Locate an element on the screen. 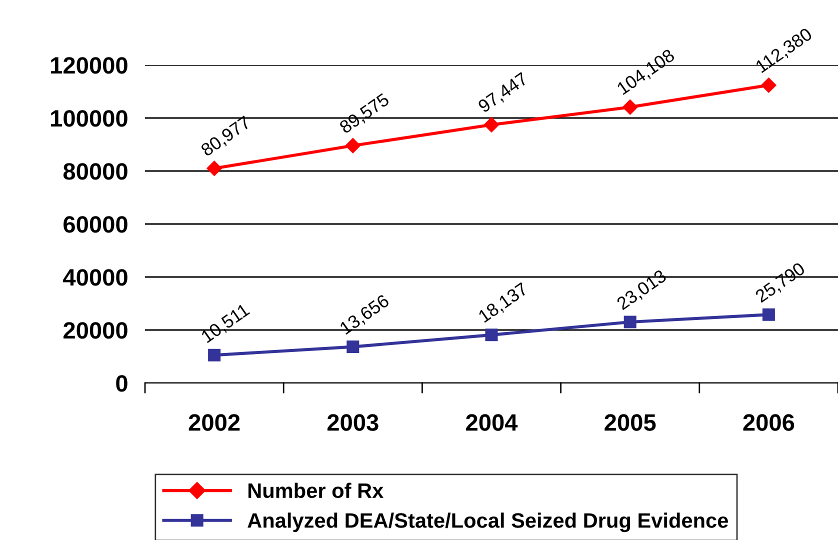 Image resolution: width=838 pixels, height=540 pixels. x-tick-label: 2006 is located at coordinates (768, 422).